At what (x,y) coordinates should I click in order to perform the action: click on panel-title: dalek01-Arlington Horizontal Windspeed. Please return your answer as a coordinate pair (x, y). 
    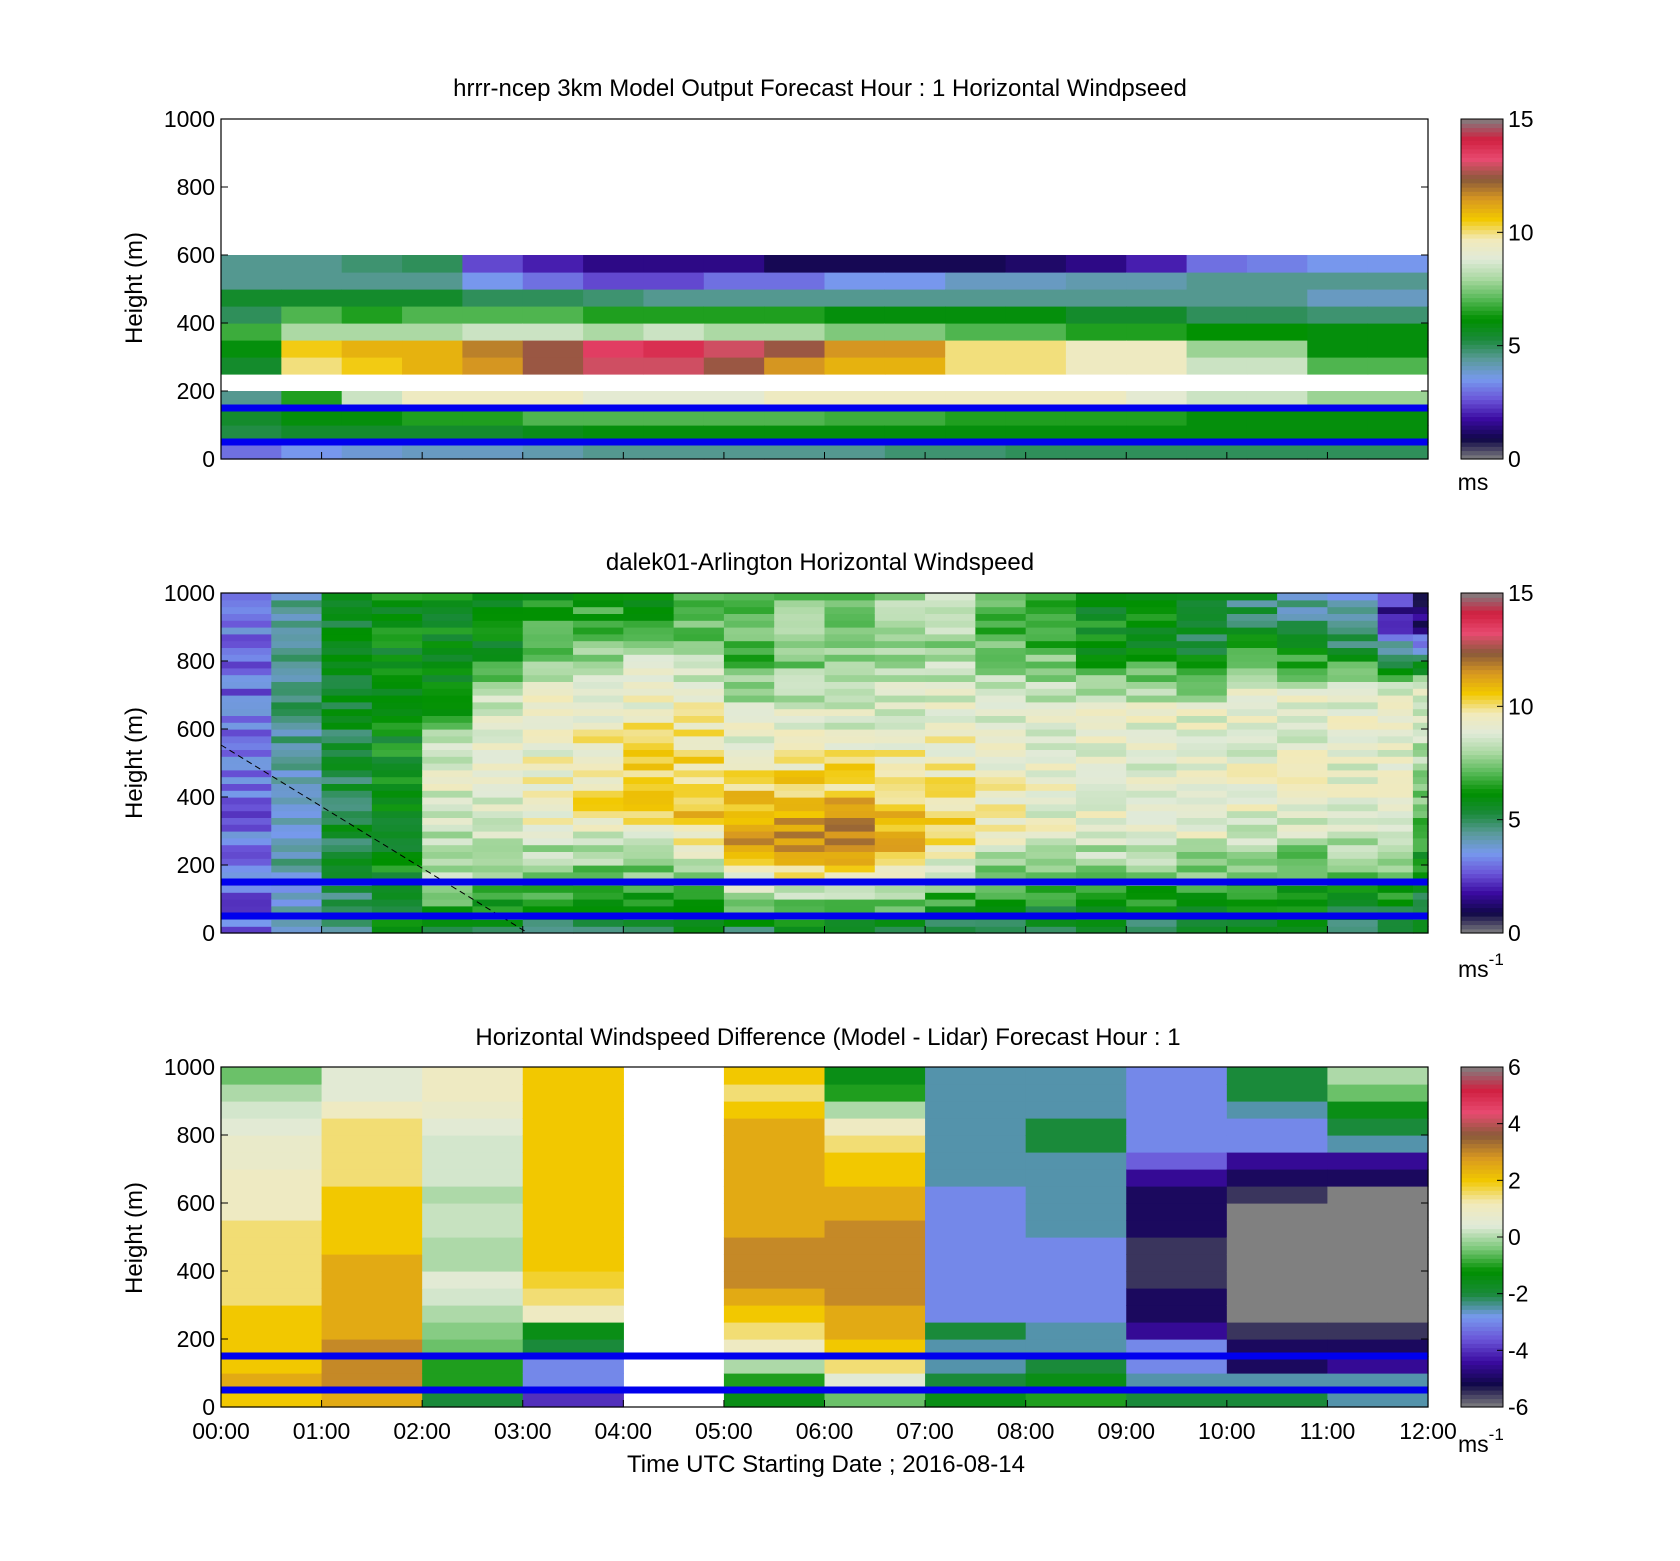
    Looking at the image, I should click on (820, 562).